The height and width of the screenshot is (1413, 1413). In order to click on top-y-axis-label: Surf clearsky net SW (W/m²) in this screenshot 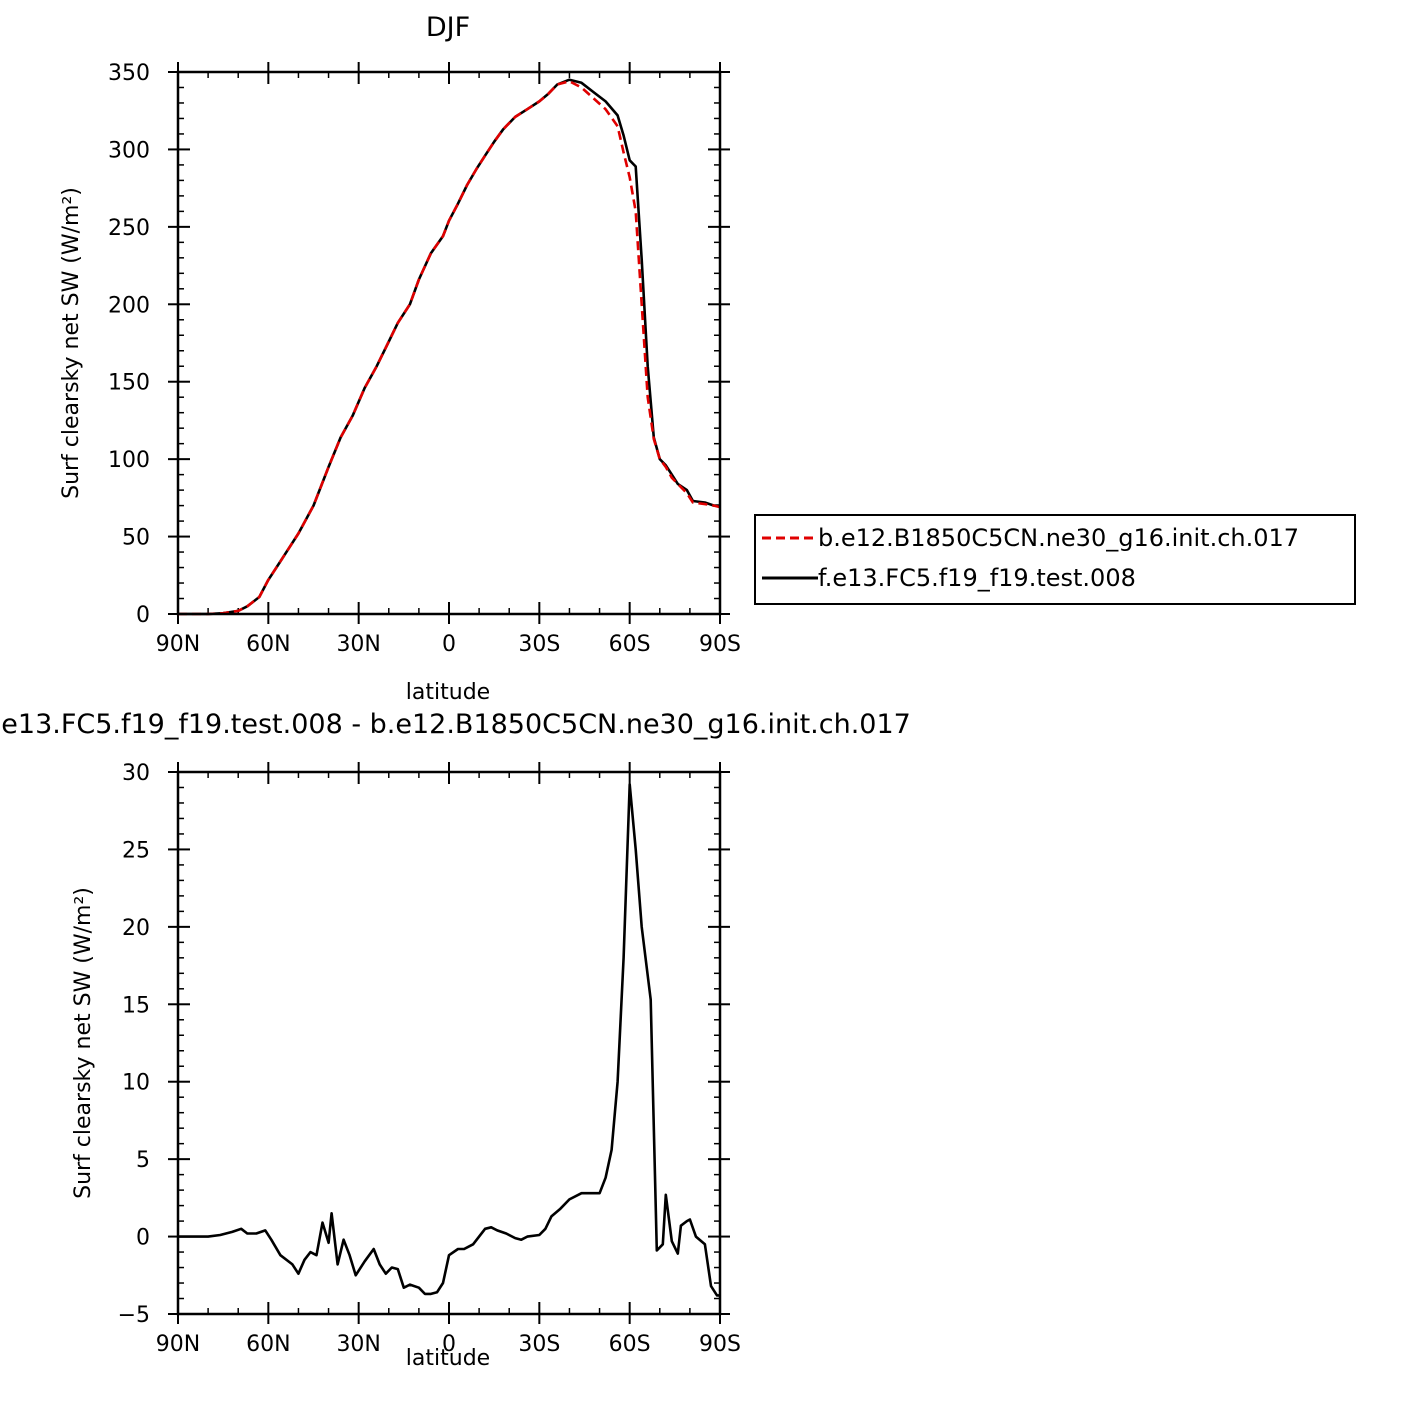, I will do `click(71, 343)`.